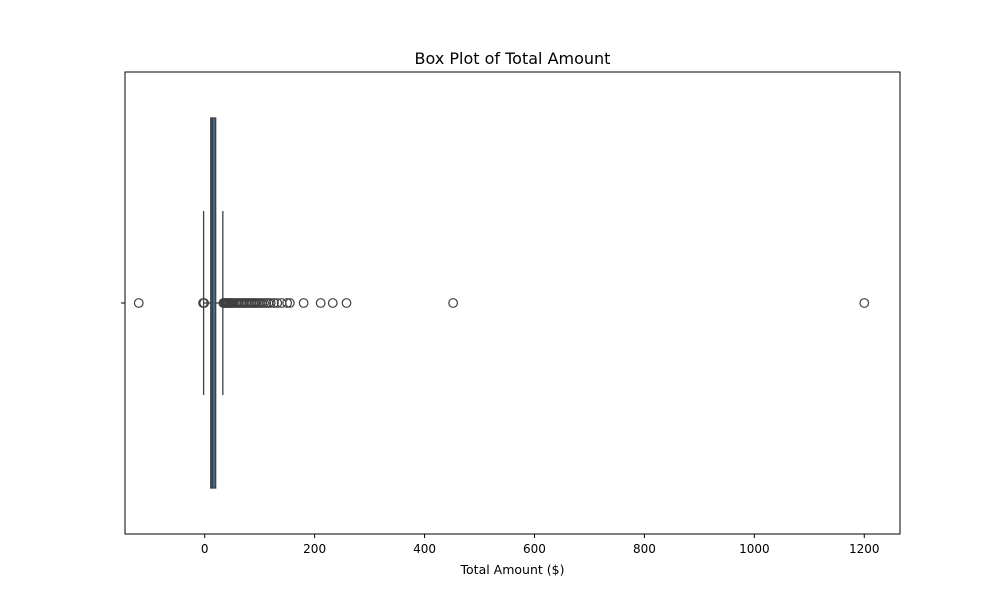  Describe the element at coordinates (314, 549) in the screenshot. I see `x-tick-label: 200` at that location.